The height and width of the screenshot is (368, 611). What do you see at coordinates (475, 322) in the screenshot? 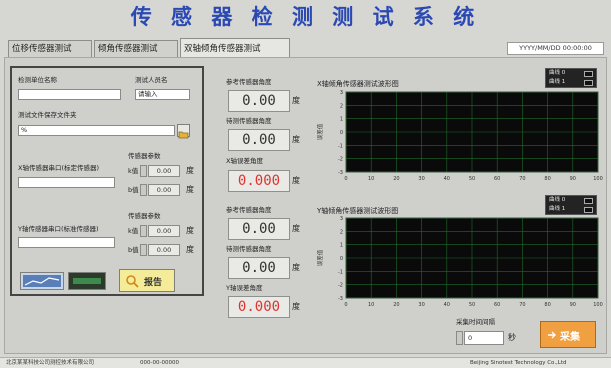
I see `interval-label: 采集时间间隔` at bounding box center [475, 322].